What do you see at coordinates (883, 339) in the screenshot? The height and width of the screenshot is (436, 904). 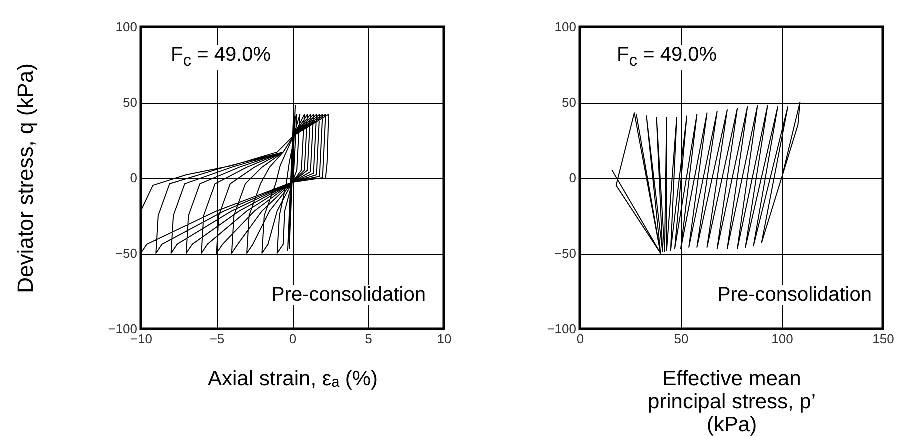 I see `x-tick-label: 150` at bounding box center [883, 339].